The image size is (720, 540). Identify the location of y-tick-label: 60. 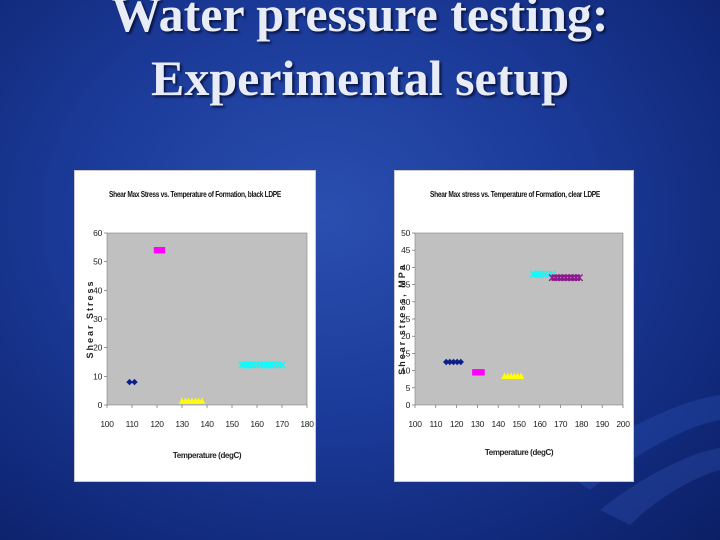
(97, 233).